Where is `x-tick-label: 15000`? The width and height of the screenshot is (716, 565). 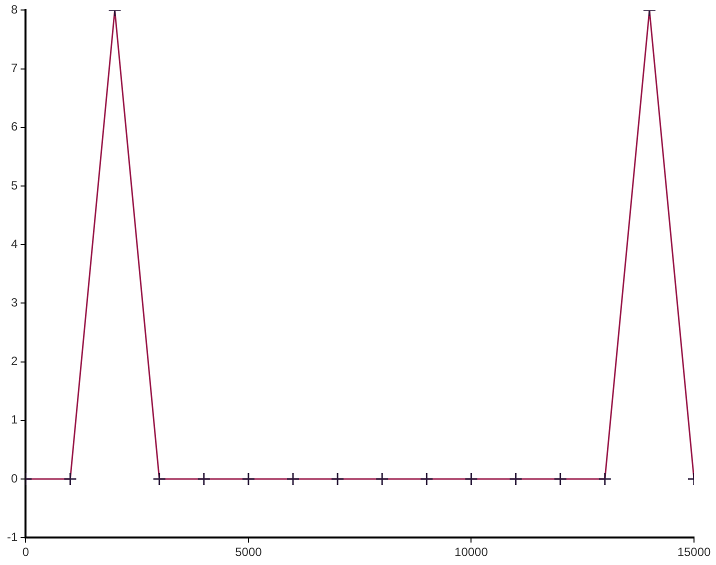 x-tick-label: 15000 is located at coordinates (694, 552).